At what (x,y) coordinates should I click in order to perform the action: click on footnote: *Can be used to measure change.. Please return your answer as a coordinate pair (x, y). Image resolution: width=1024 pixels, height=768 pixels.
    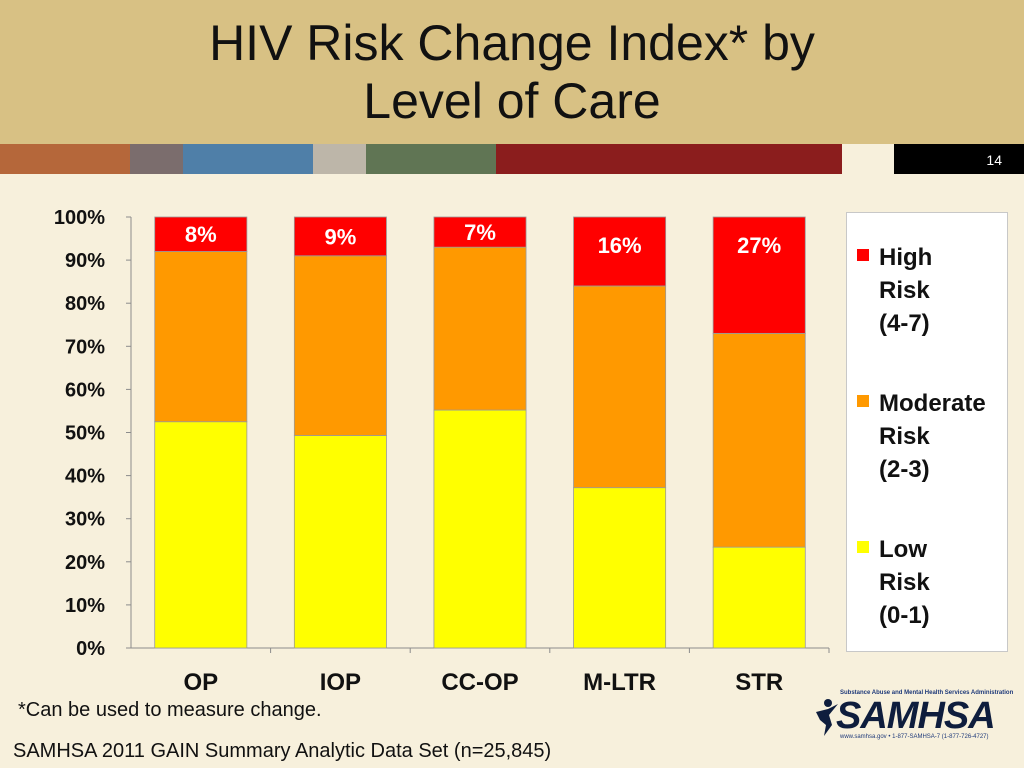
    Looking at the image, I should click on (170, 710).